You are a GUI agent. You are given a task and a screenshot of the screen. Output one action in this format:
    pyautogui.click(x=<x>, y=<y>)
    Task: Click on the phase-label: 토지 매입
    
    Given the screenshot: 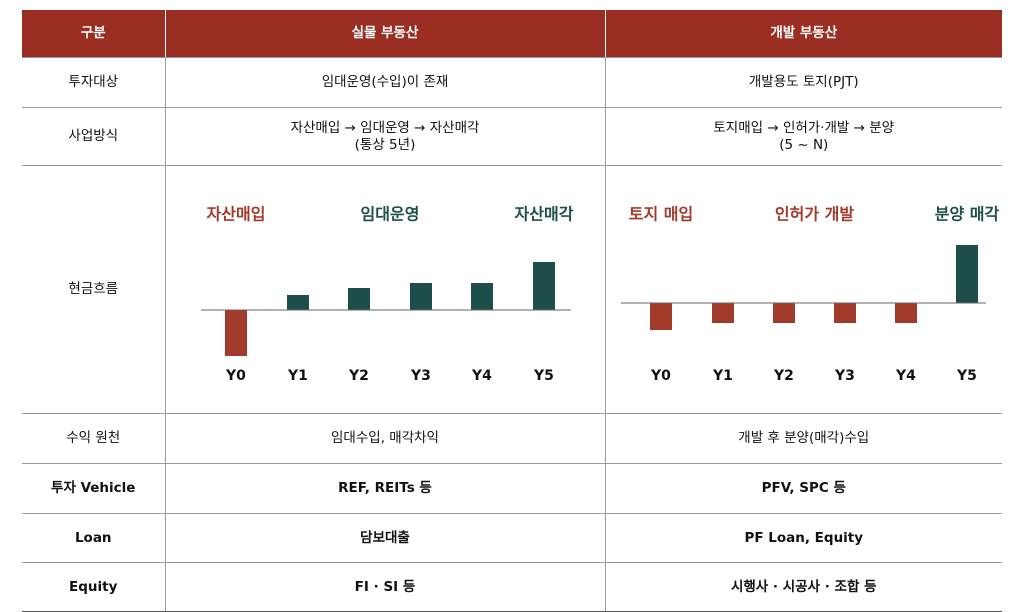 What is the action you would take?
    pyautogui.click(x=660, y=214)
    